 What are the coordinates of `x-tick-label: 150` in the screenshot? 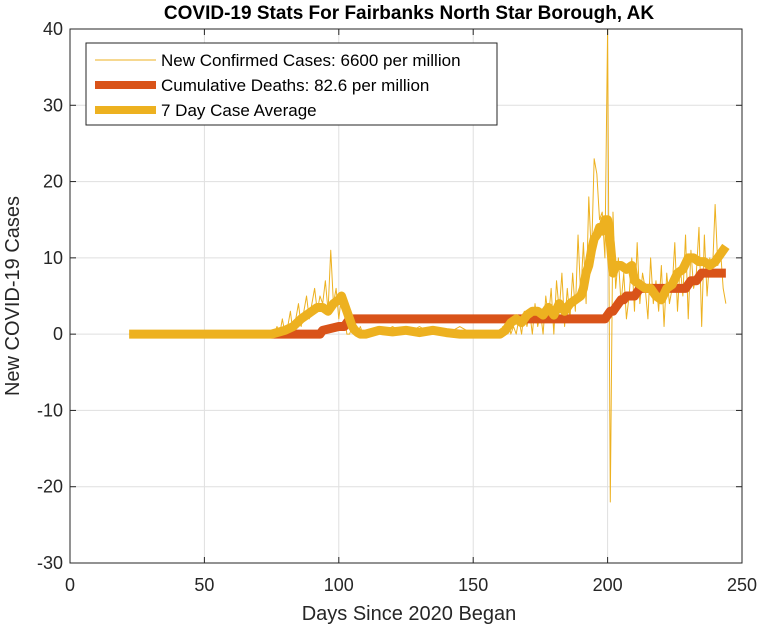 It's located at (473, 585).